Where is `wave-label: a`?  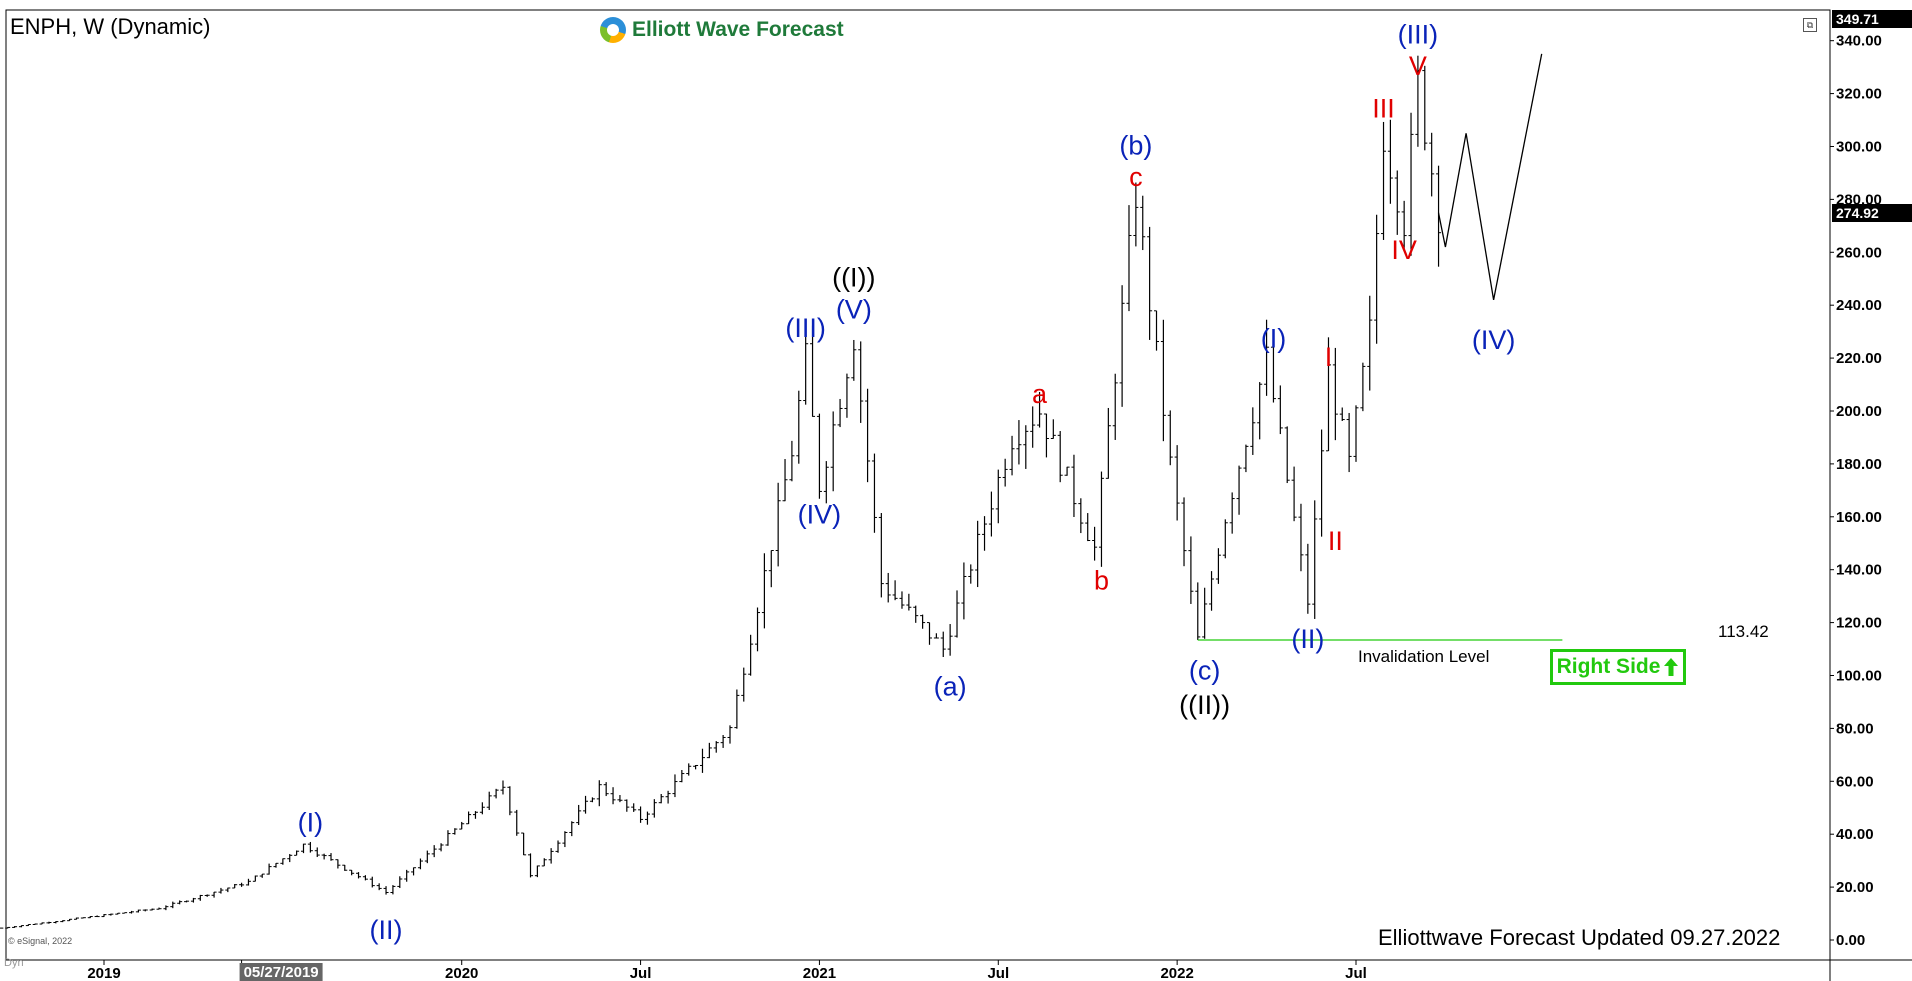
wave-label: a is located at coordinates (1040, 394).